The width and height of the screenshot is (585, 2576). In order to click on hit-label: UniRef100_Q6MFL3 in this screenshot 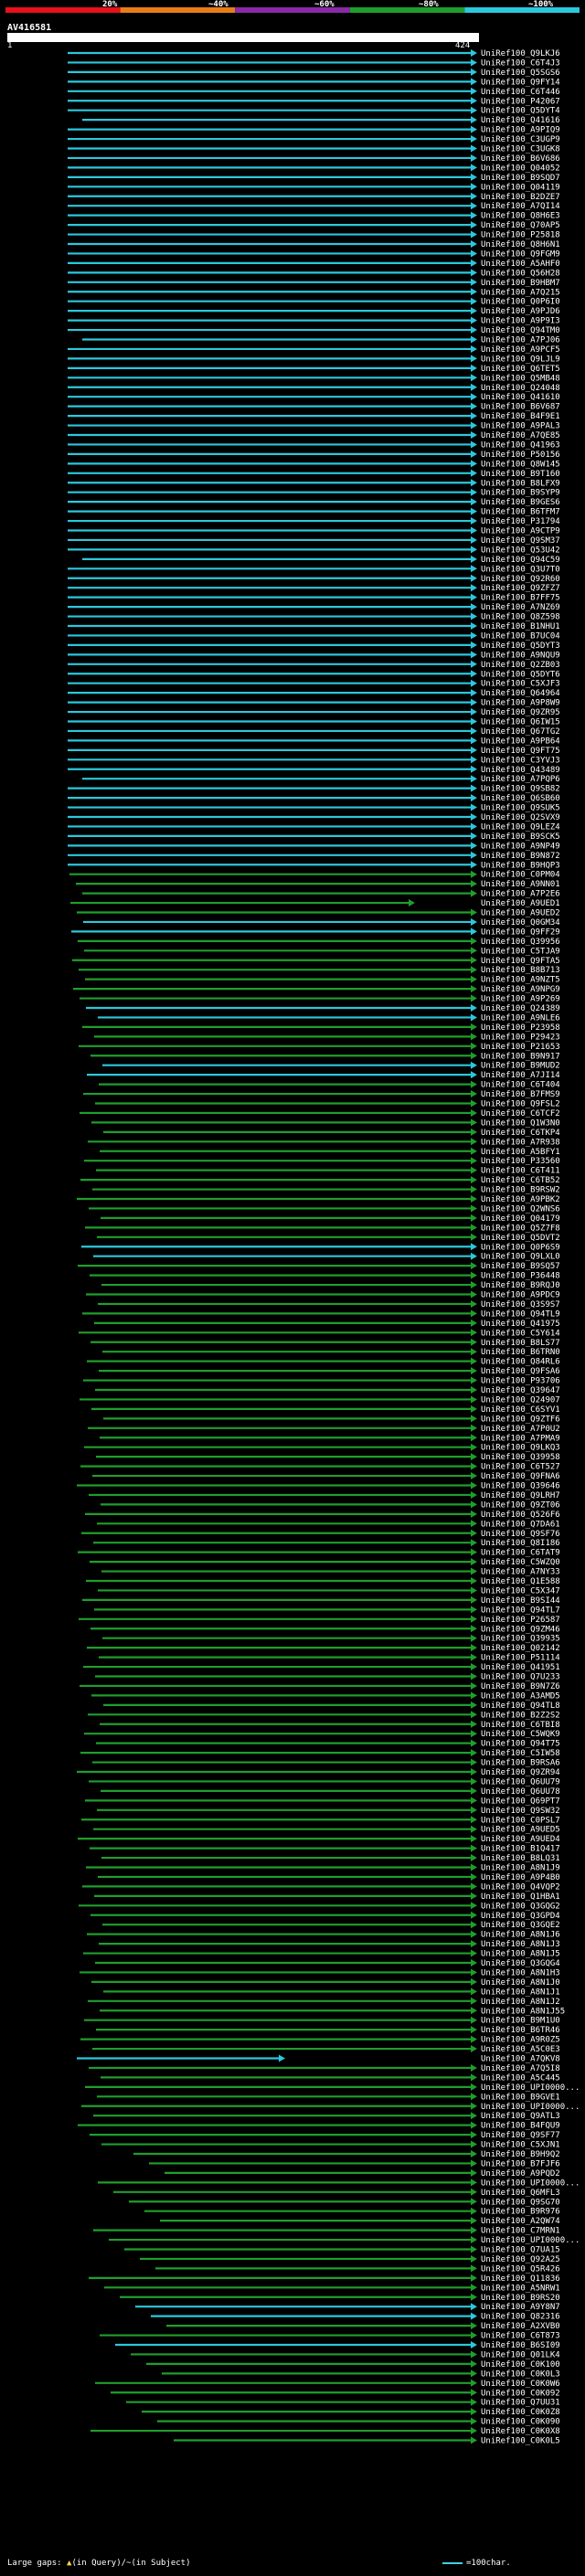, I will do `click(520, 2193)`.